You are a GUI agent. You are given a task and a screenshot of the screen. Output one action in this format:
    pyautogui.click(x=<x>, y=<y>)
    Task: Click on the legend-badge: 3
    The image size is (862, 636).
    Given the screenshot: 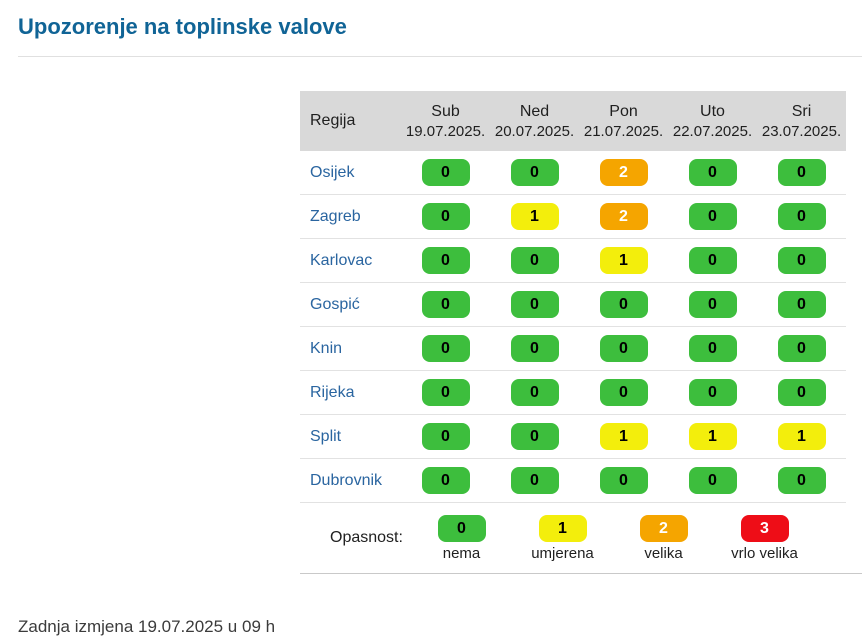 What is the action you would take?
    pyautogui.click(x=764, y=528)
    